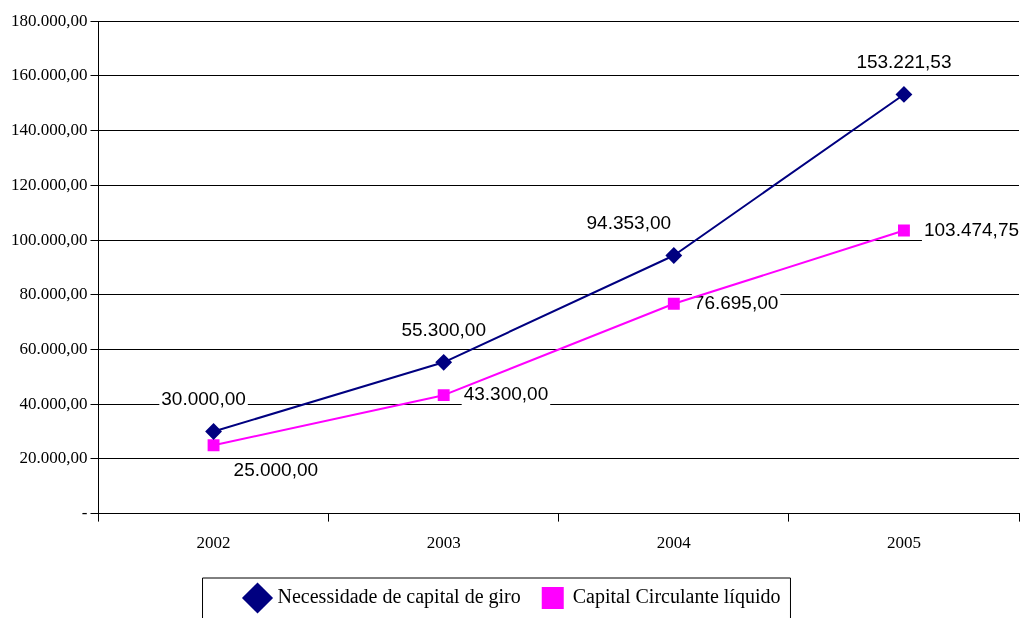 The width and height of the screenshot is (1031, 619). I want to click on y-tick-label: -, so click(84, 513).